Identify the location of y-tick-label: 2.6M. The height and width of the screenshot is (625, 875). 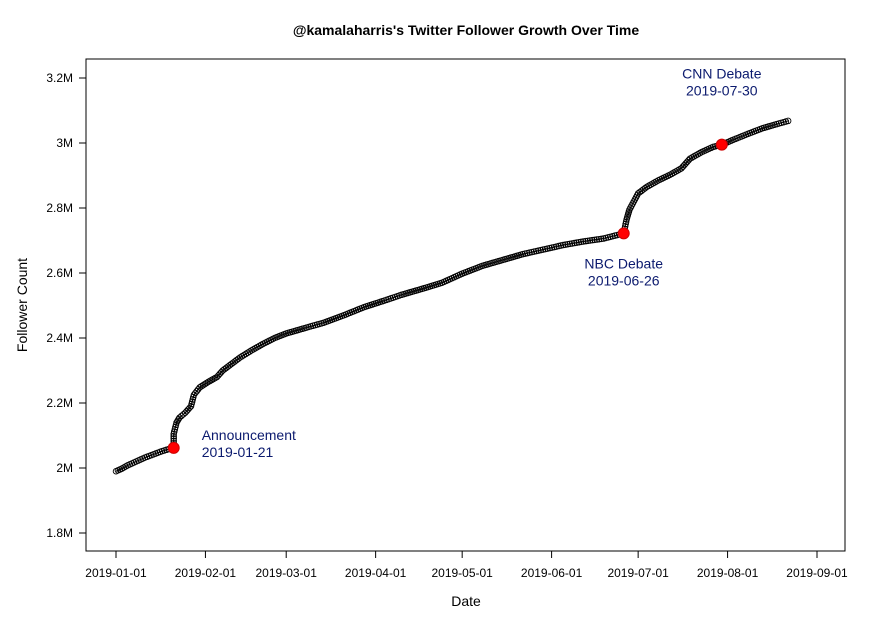
(59, 273).